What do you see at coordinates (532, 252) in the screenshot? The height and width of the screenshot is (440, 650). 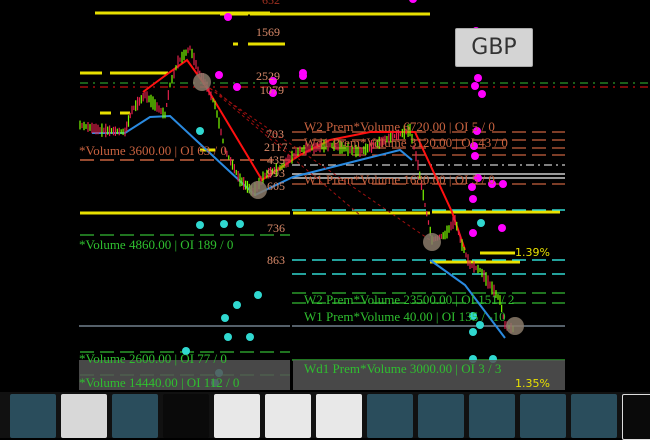 I see `percent-label: 1.39%` at bounding box center [532, 252].